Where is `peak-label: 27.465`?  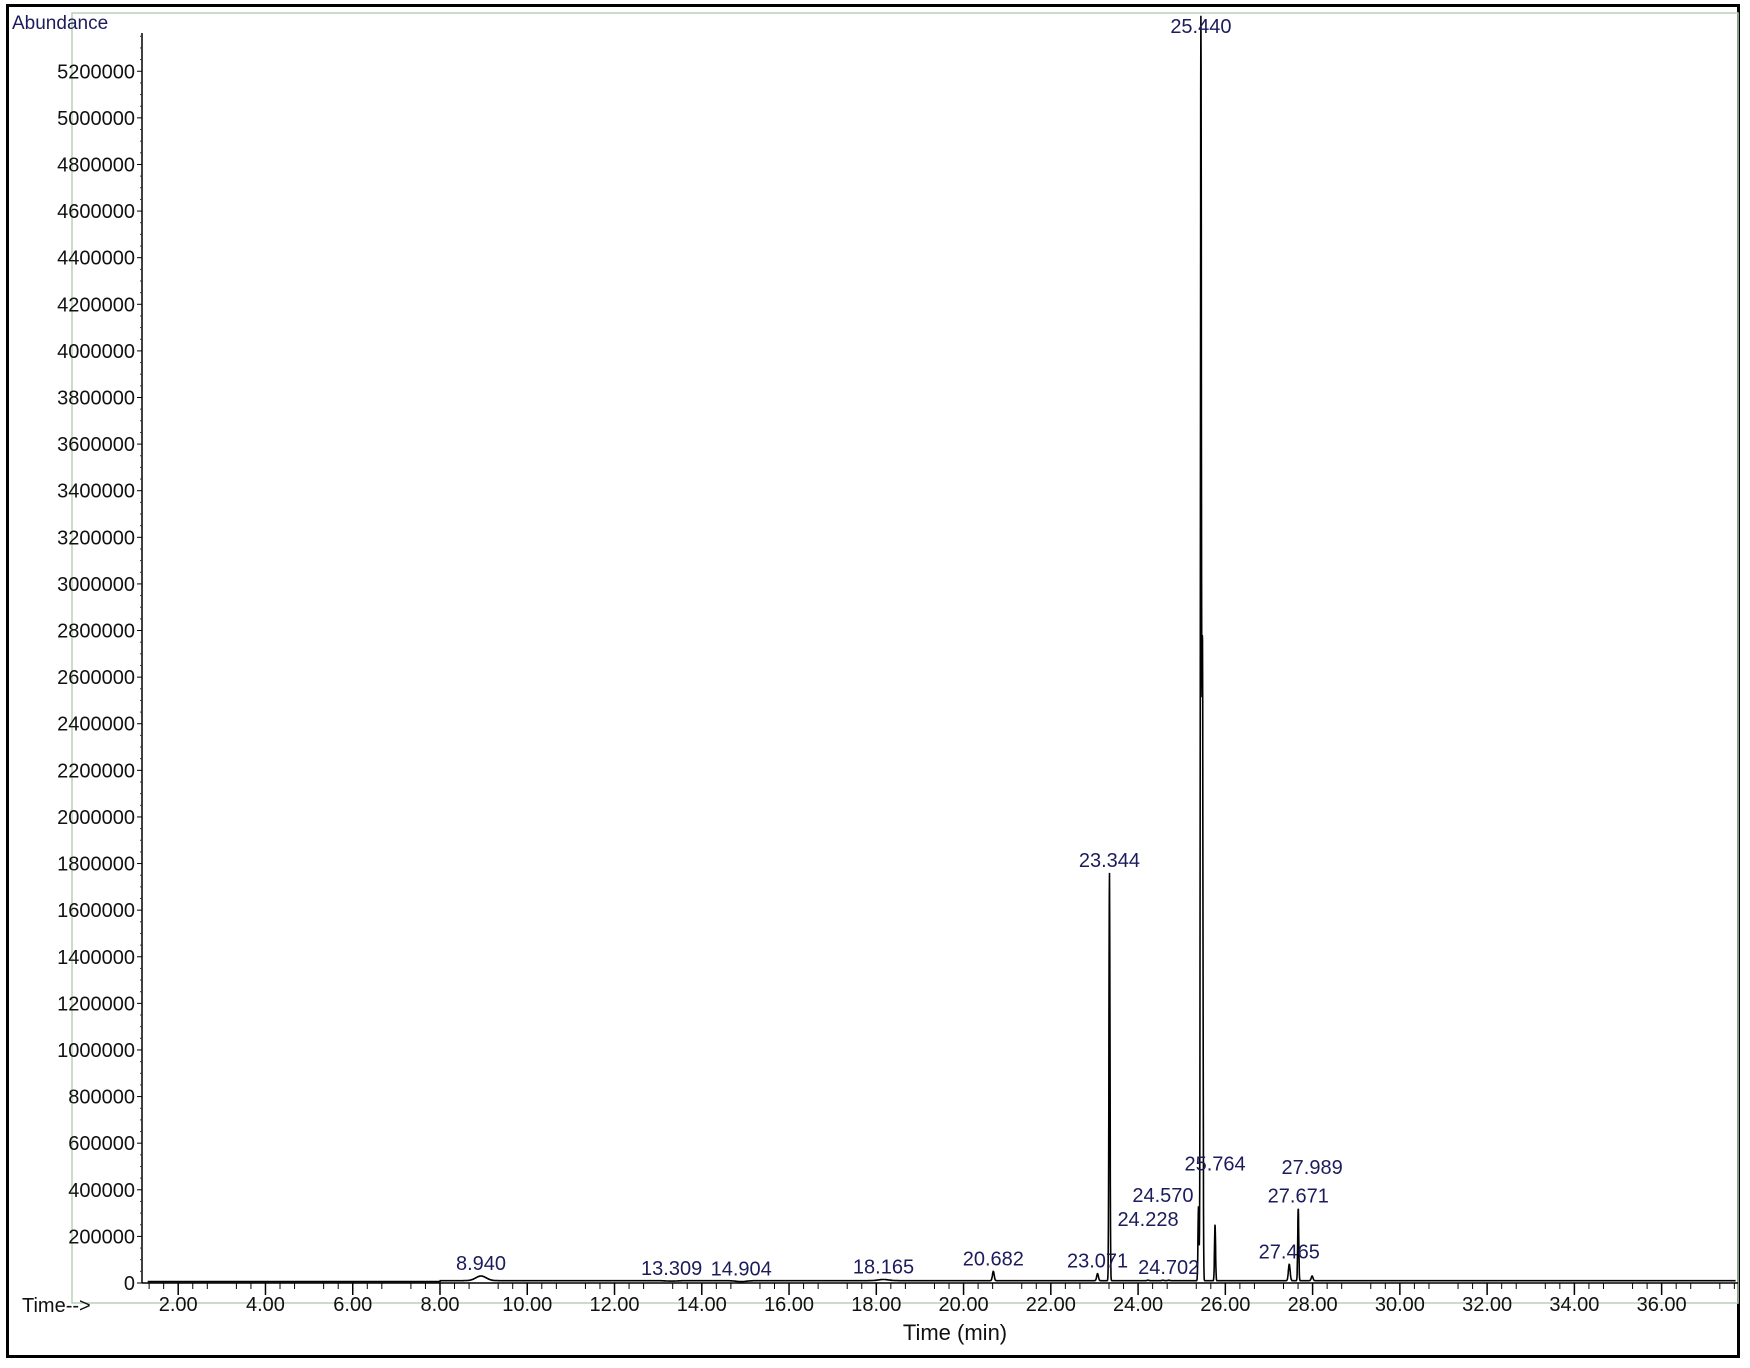
peak-label: 27.465 is located at coordinates (1289, 1252).